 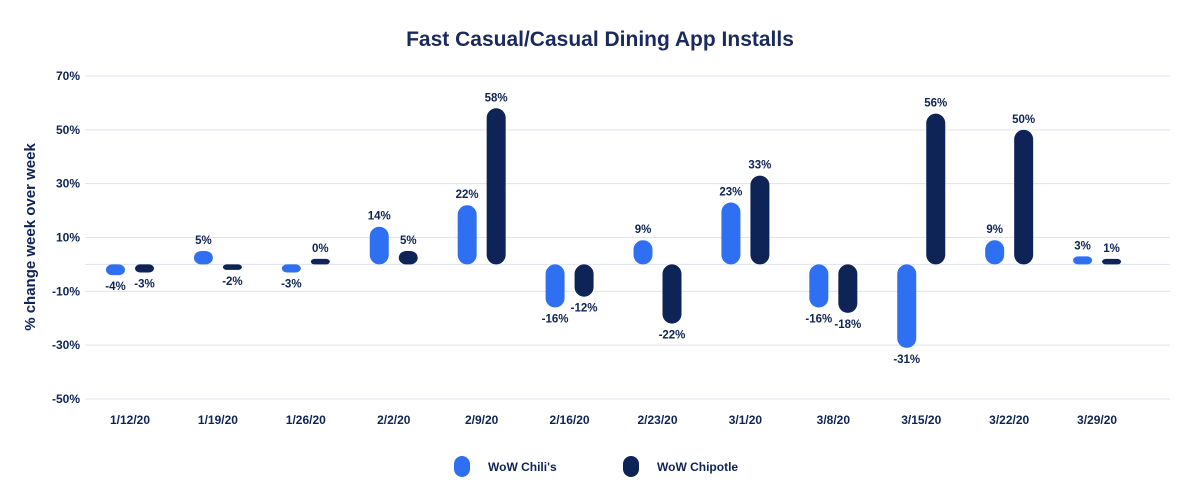 I want to click on data-label-wow-chipotle: 5%, so click(x=408, y=241).